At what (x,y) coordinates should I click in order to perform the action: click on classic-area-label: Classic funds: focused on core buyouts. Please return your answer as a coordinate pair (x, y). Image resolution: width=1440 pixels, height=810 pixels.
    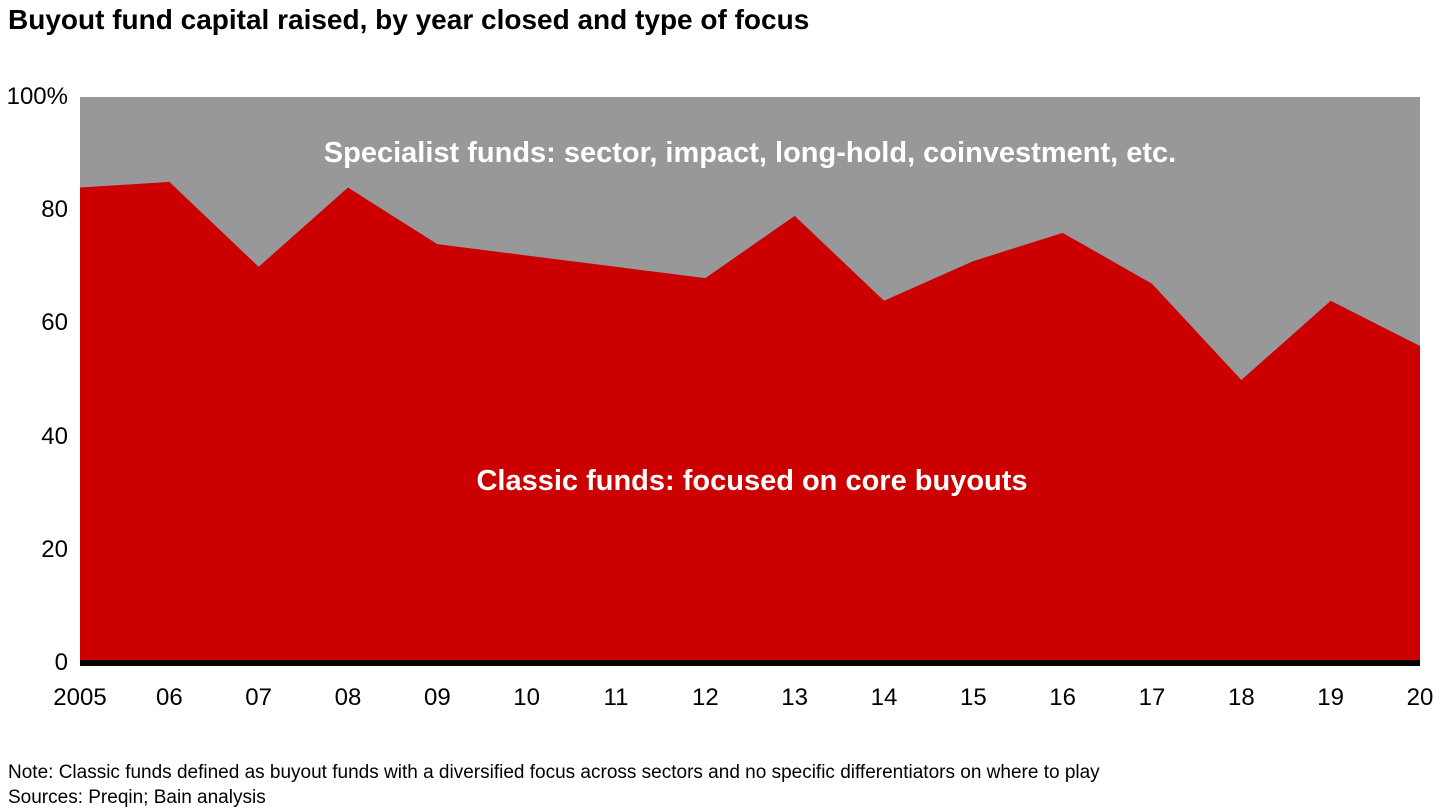
    Looking at the image, I should click on (752, 481).